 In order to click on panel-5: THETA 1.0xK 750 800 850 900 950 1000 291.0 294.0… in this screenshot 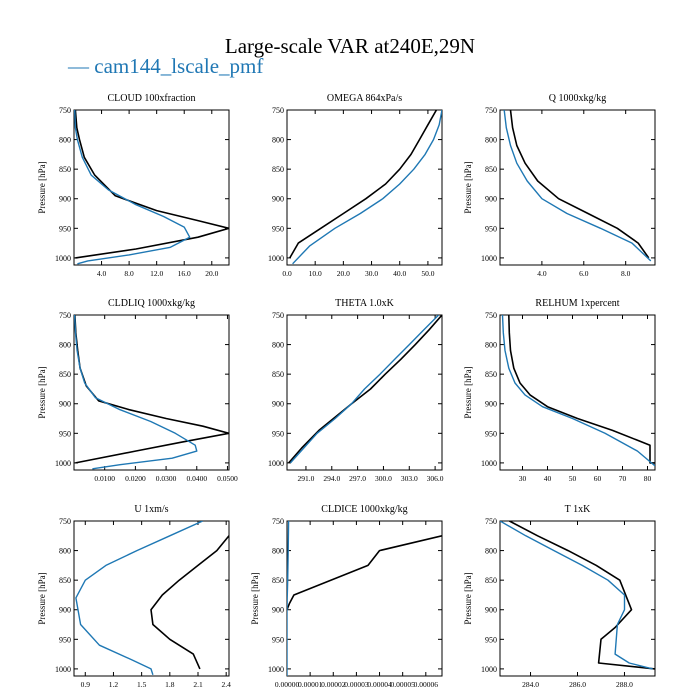, I will do `click(356, 390)`.